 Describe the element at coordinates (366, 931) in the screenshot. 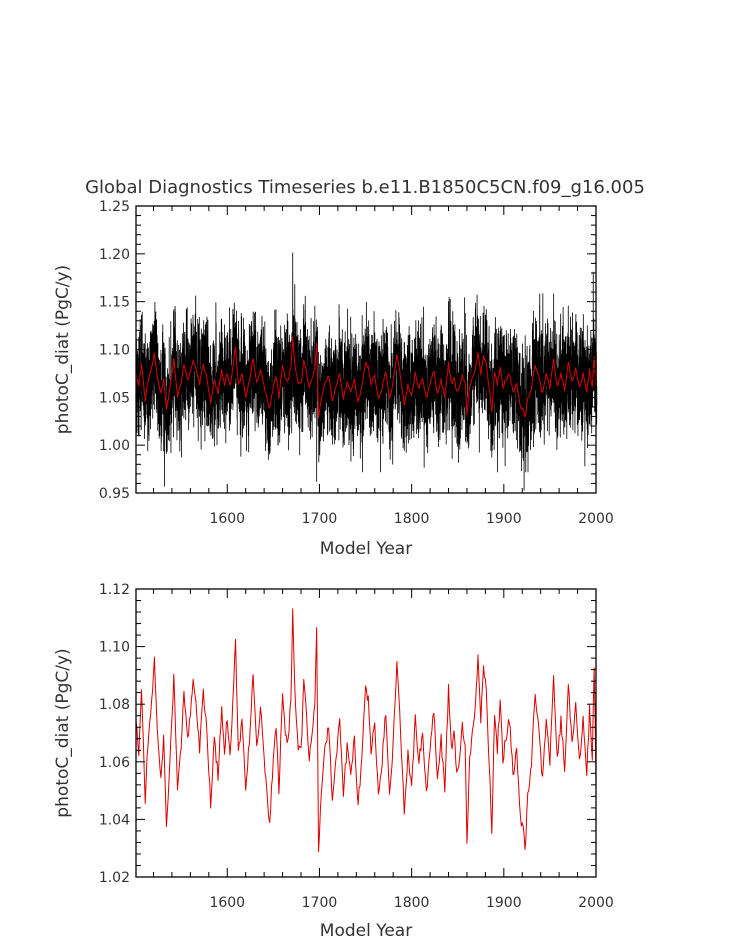

I see `bottom-x-axis-label: Model Year` at that location.